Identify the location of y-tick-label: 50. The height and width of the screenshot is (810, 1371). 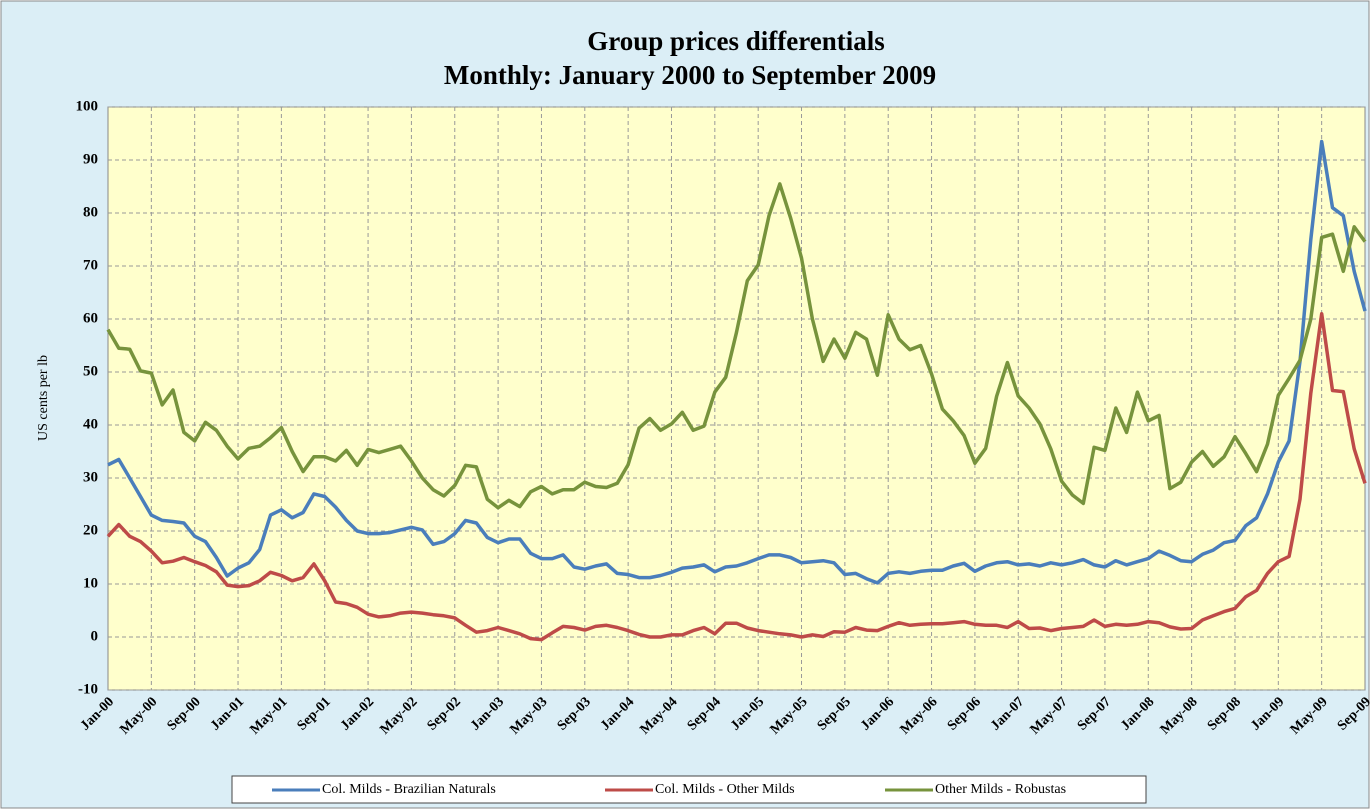
(90, 371).